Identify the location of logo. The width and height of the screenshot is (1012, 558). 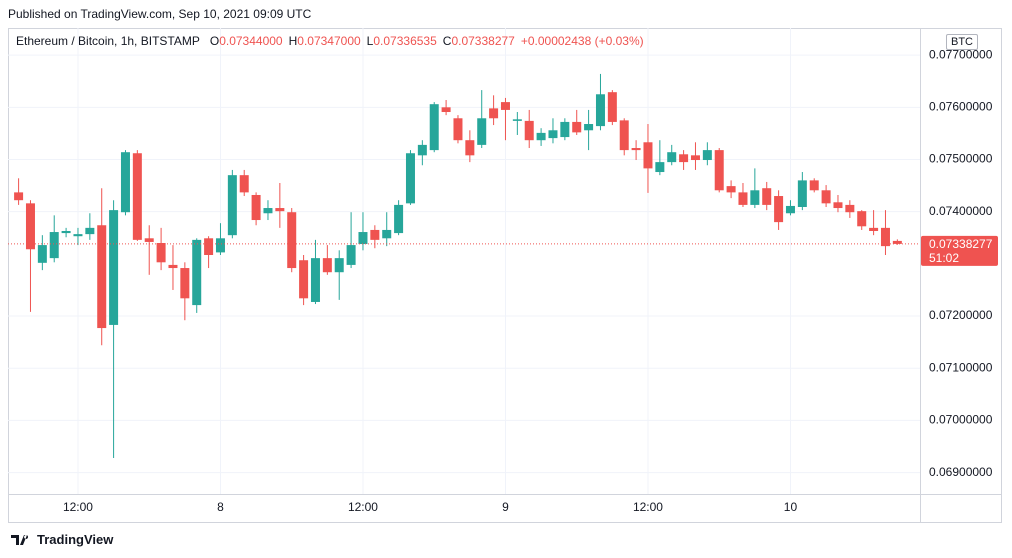
(20, 539).